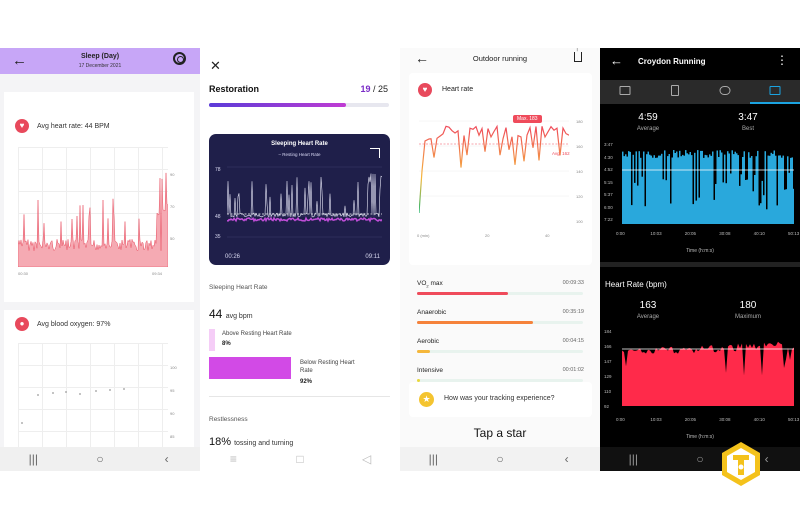 The image size is (800, 520). What do you see at coordinates (300, 459) in the screenshot?
I see `home-icon: □` at bounding box center [300, 459].